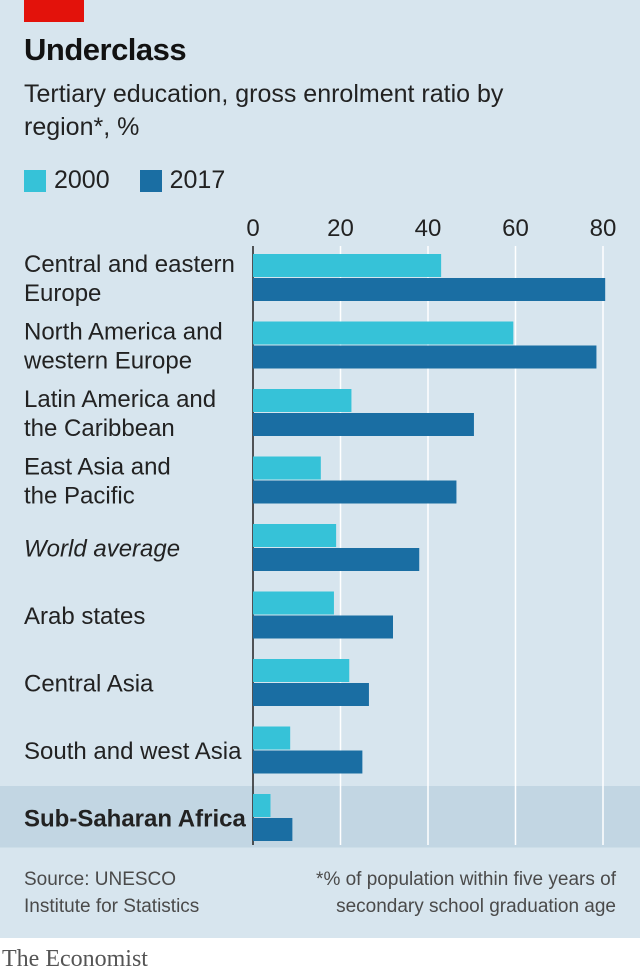 The width and height of the screenshot is (640, 977). Describe the element at coordinates (150, 180) in the screenshot. I see `legend-swatch-2017` at that location.